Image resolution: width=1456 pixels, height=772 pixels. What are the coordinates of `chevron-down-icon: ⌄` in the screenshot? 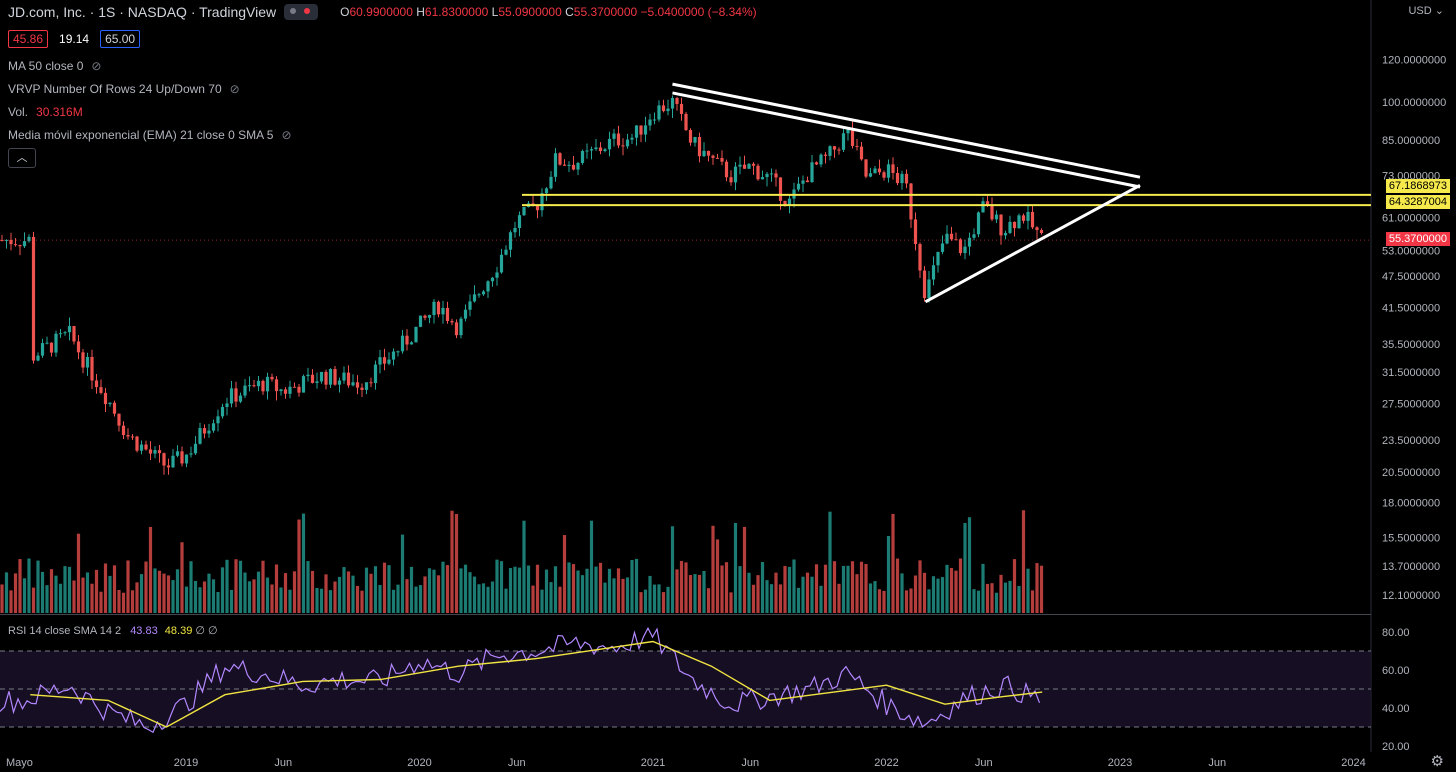 It's located at (1439, 11).